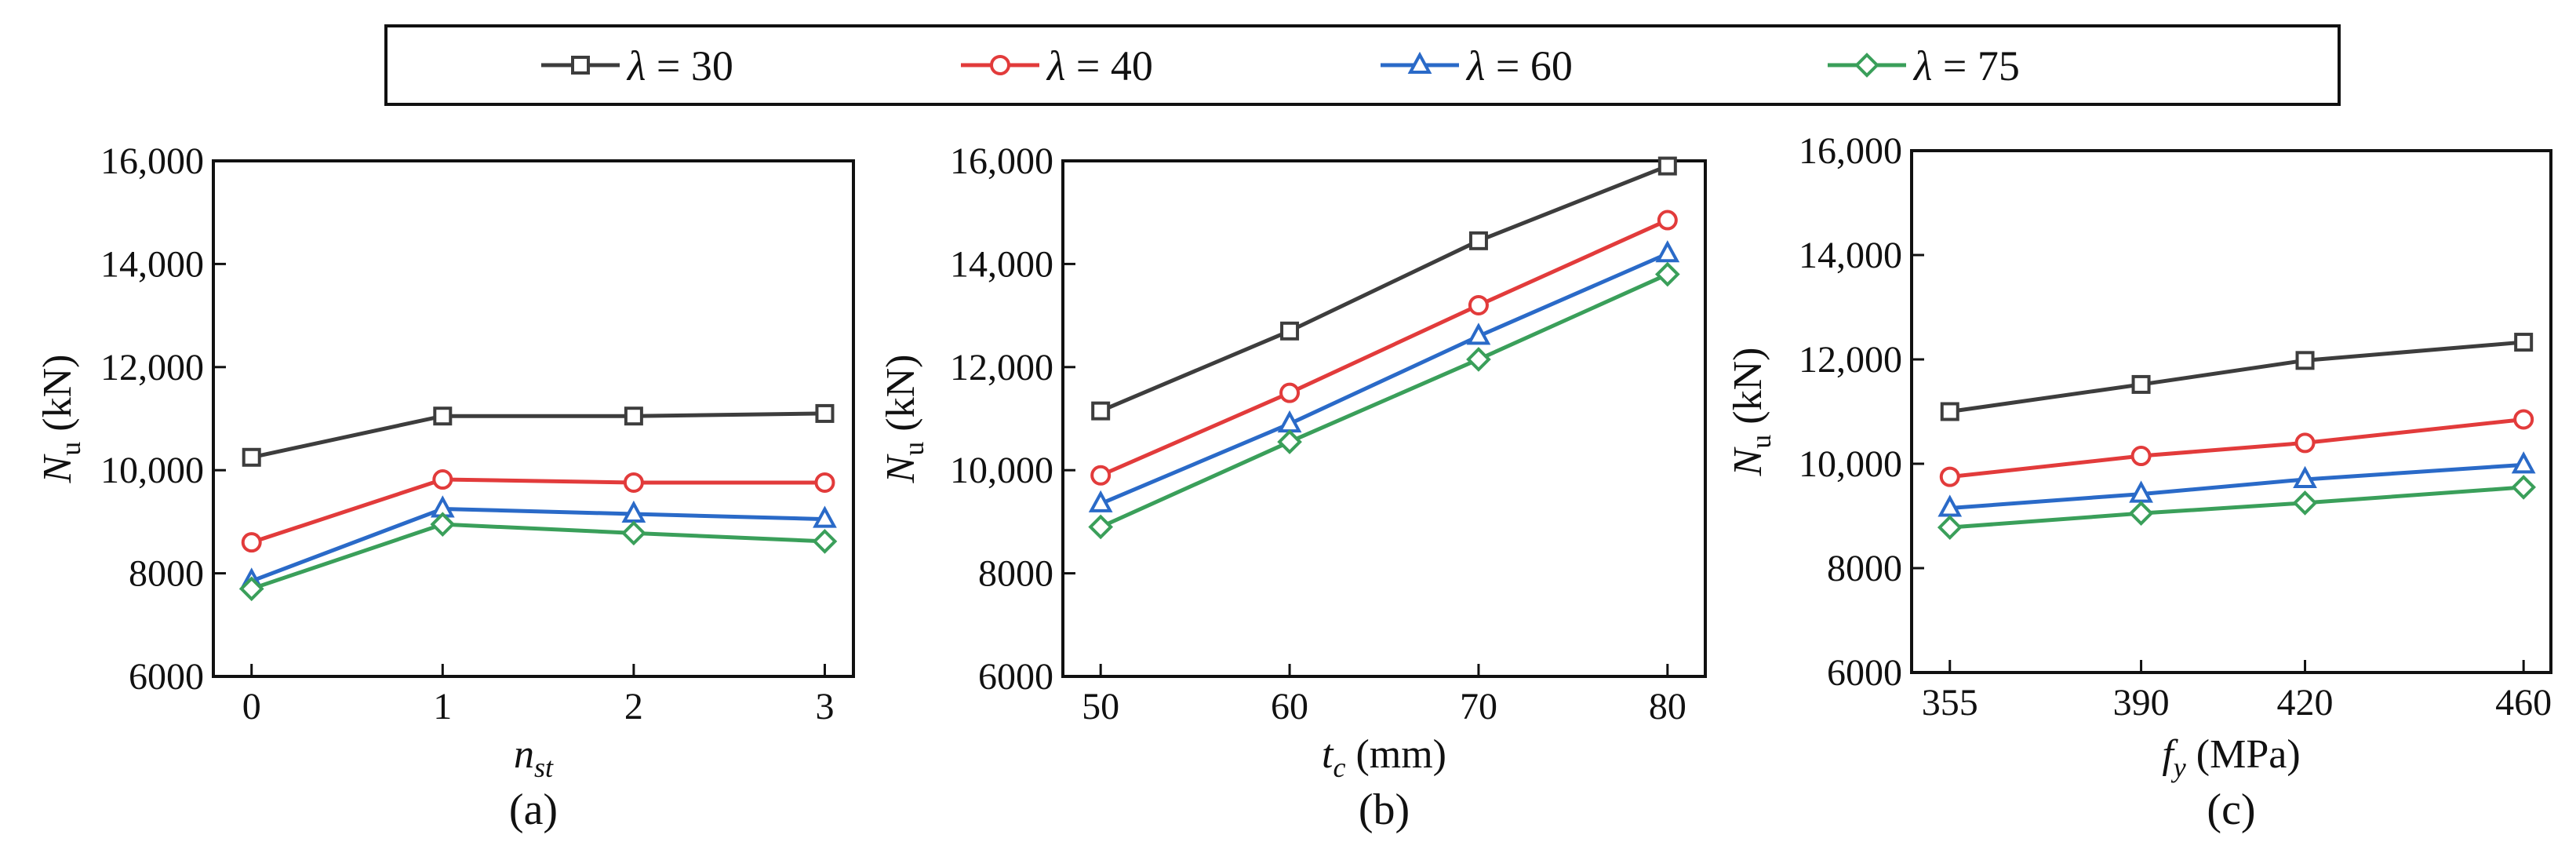  Describe the element at coordinates (442, 706) in the screenshot. I see `x-tick-label: 1` at that location.